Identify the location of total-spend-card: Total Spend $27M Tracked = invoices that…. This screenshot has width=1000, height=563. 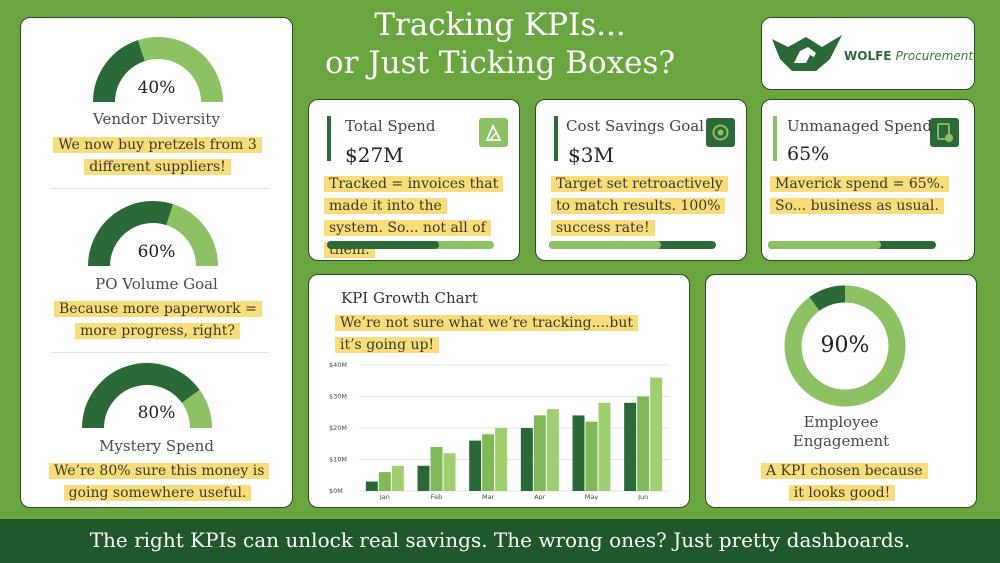
(414, 180).